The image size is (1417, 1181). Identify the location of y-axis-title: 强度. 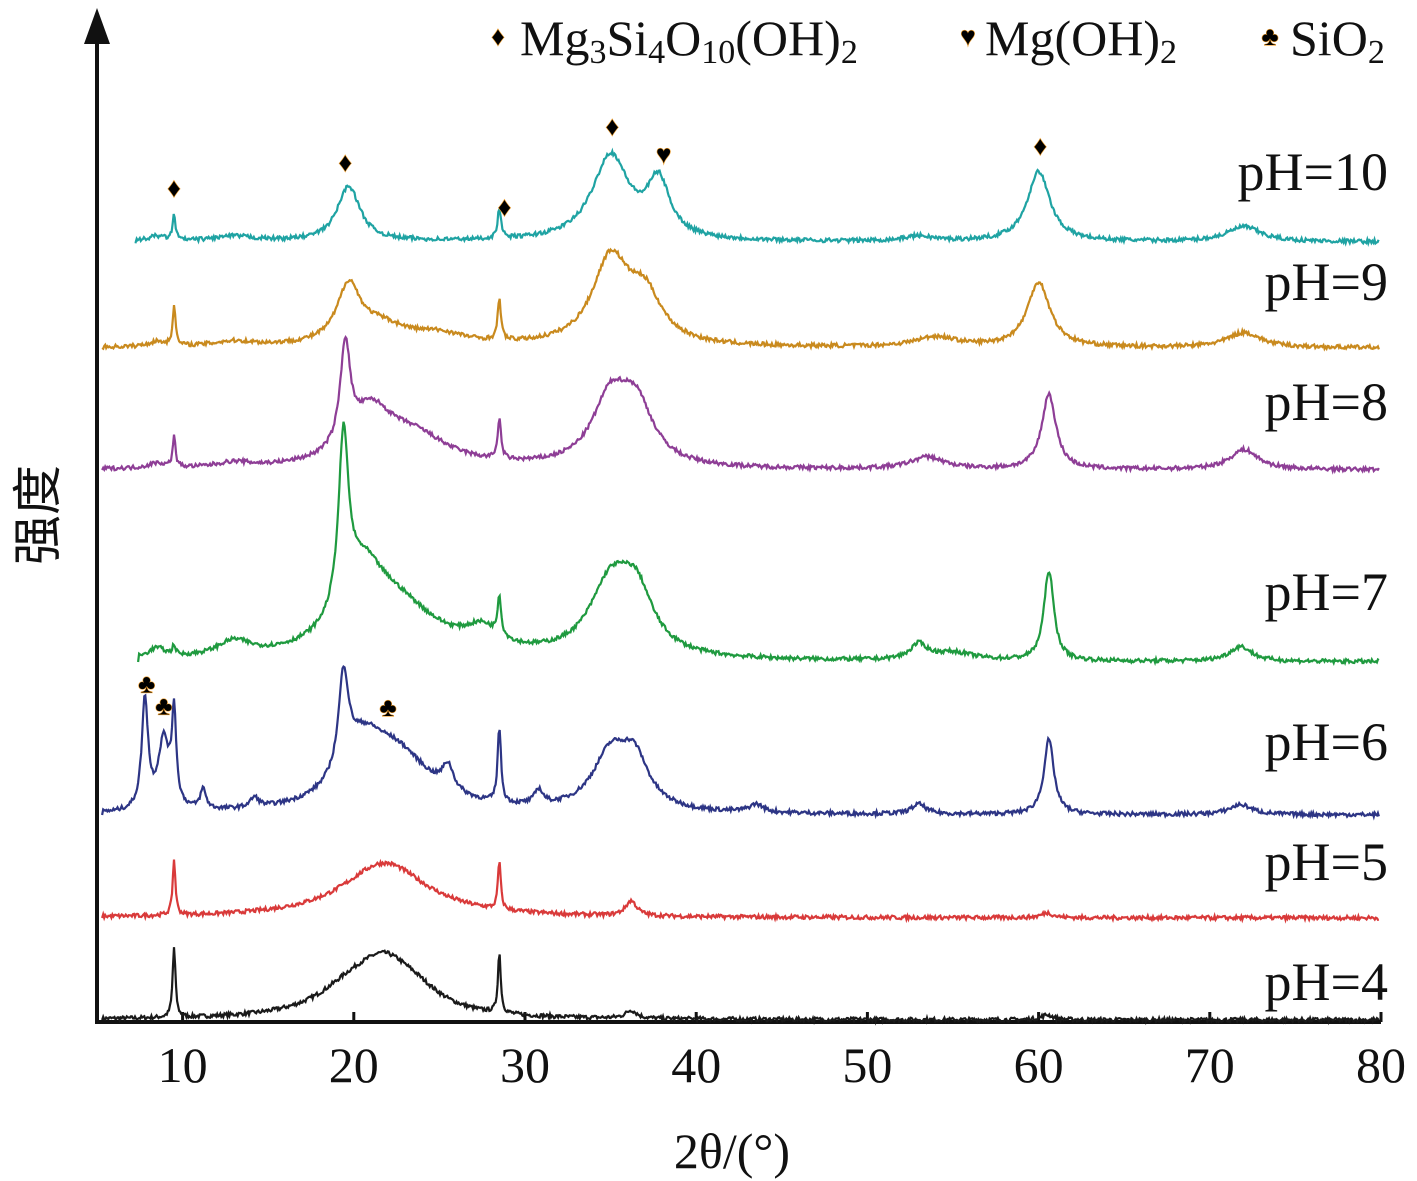
(38, 515).